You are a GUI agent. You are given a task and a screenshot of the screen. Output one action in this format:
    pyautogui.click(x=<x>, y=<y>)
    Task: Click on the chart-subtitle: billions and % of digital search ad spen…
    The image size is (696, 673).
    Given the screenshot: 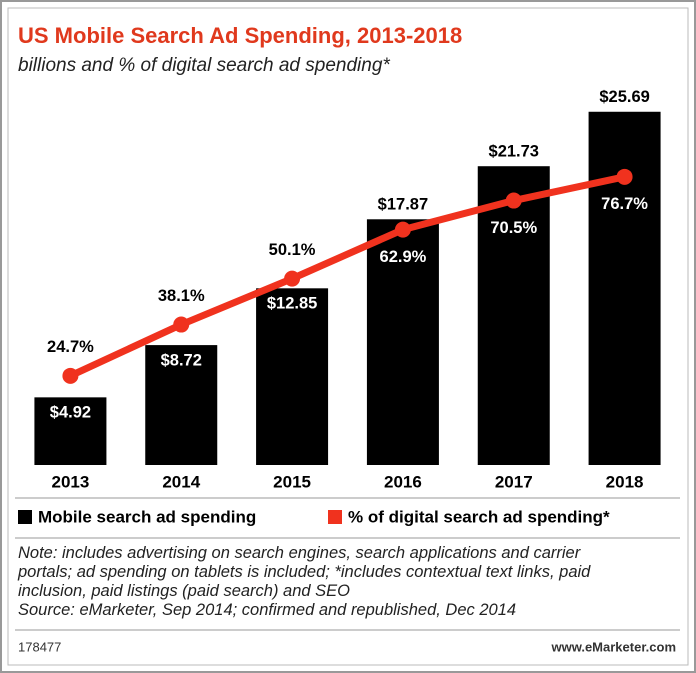 What is the action you would take?
    pyautogui.click(x=204, y=65)
    